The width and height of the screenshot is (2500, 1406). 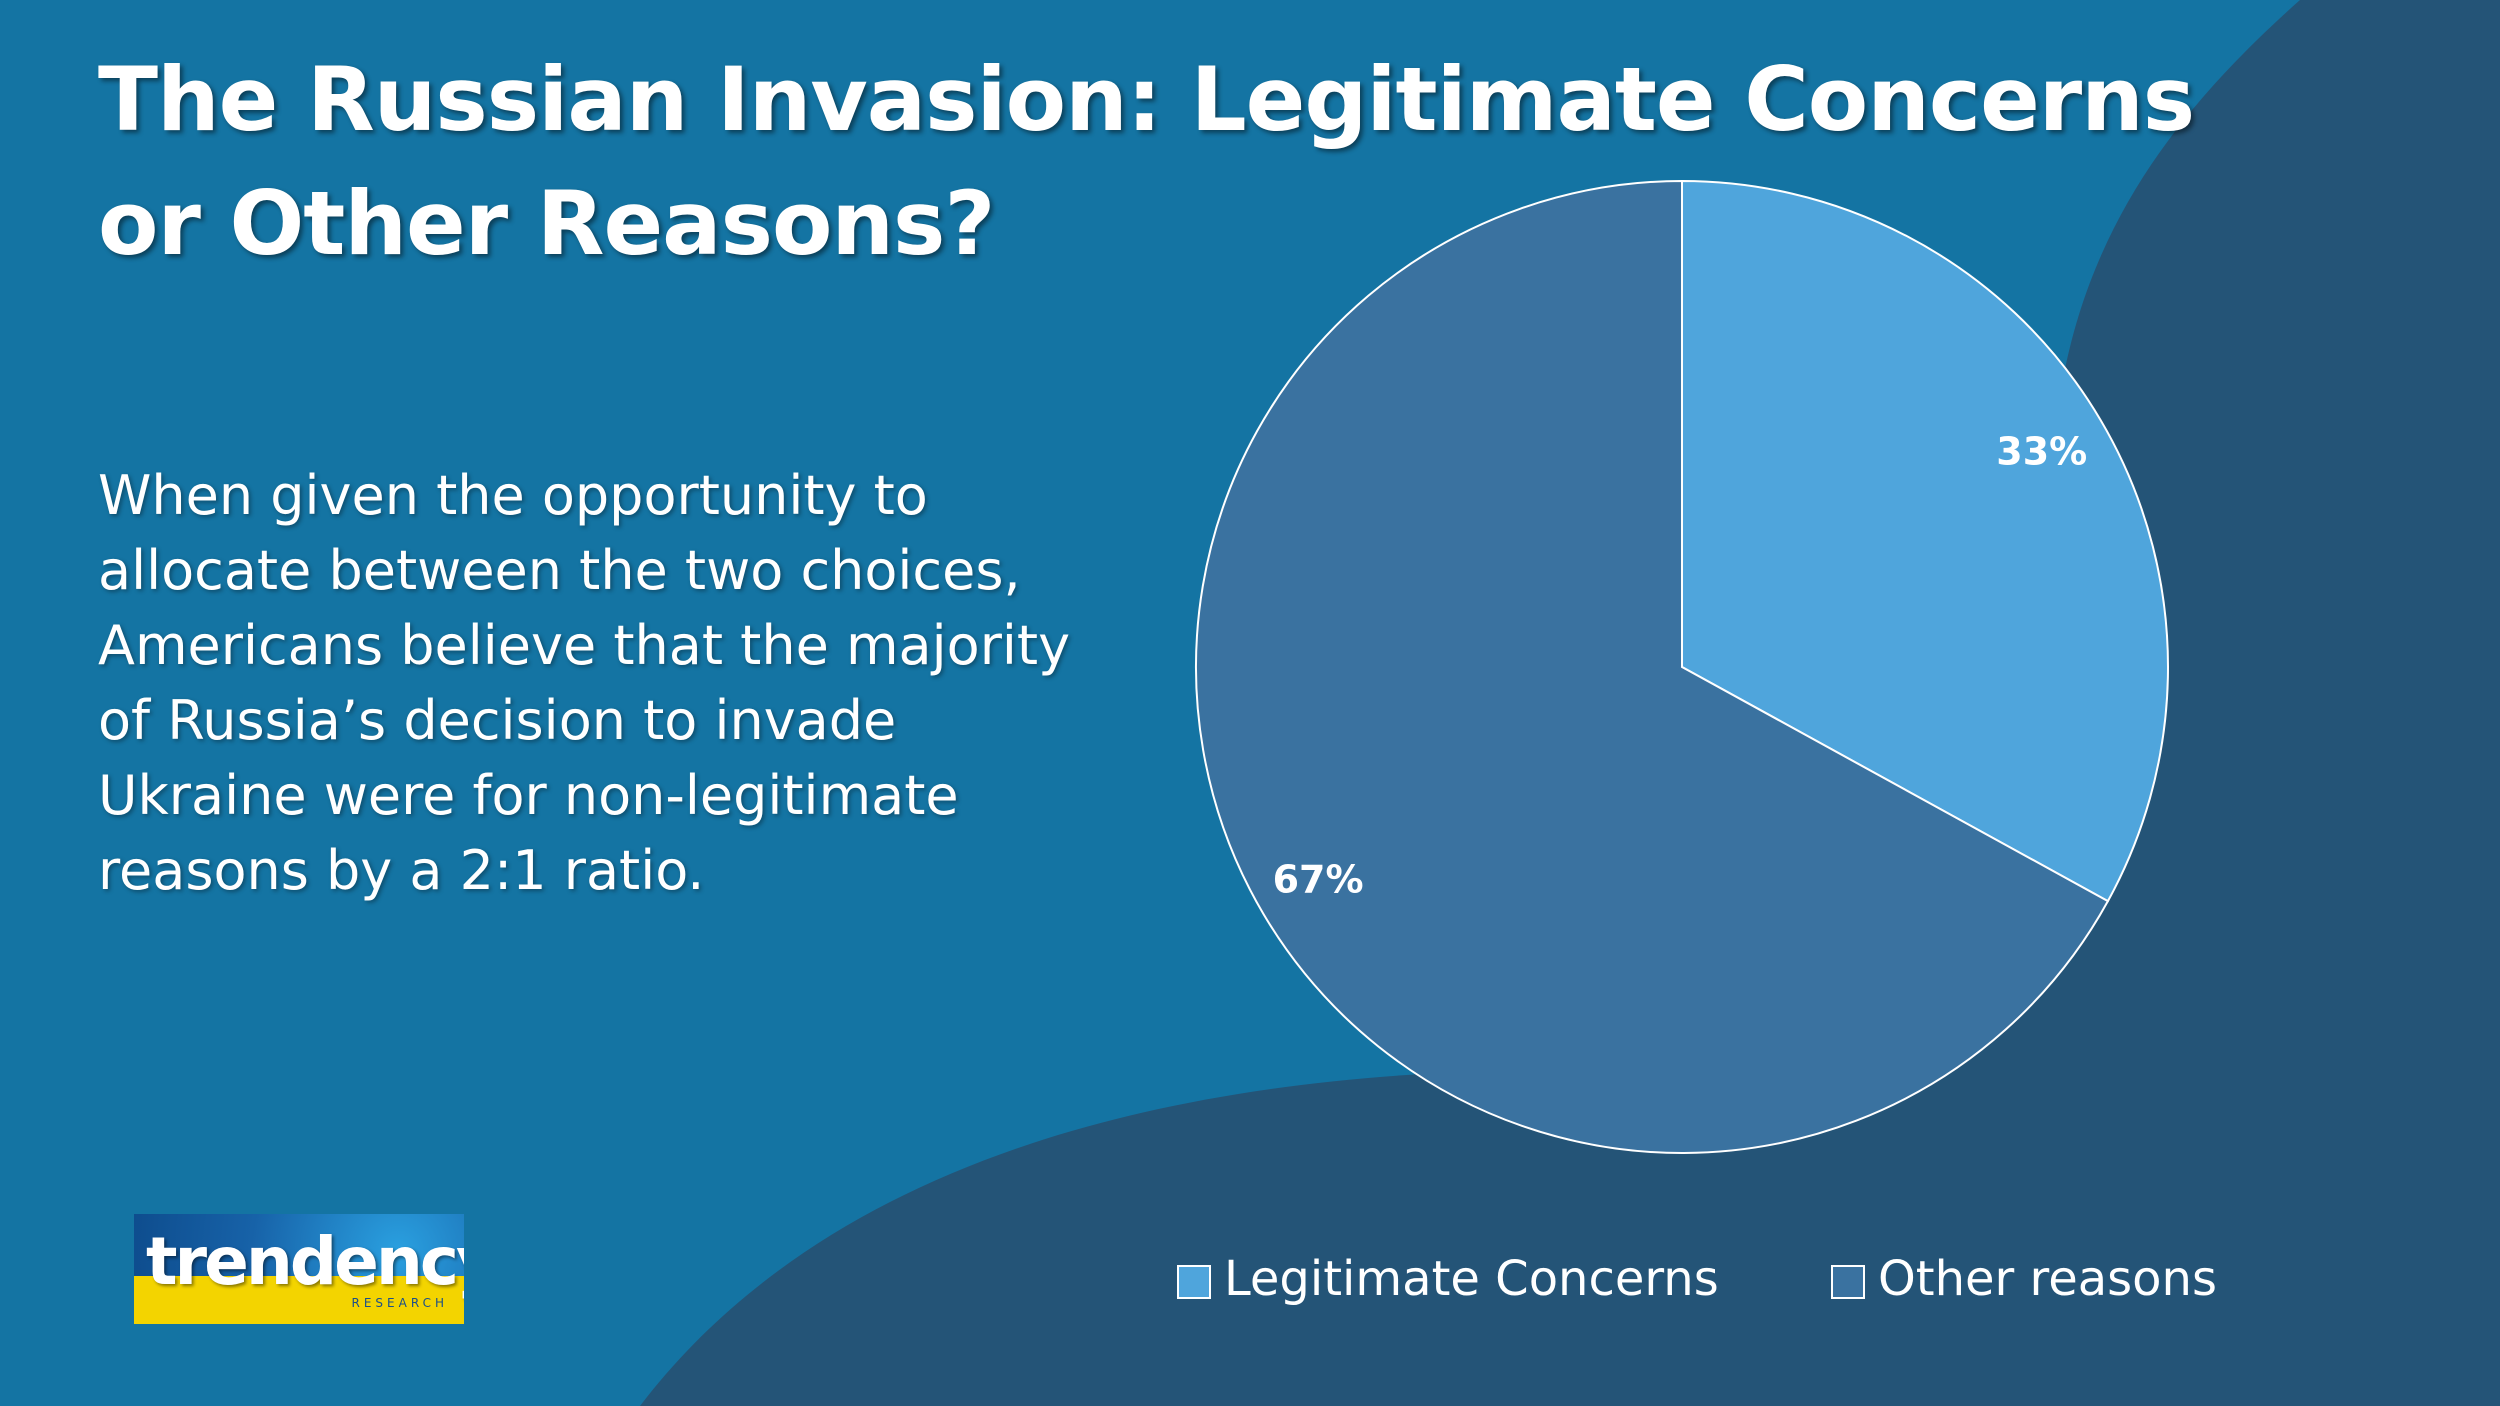 I want to click on trendency-logo: trendency RESEARCH, so click(x=299, y=1269).